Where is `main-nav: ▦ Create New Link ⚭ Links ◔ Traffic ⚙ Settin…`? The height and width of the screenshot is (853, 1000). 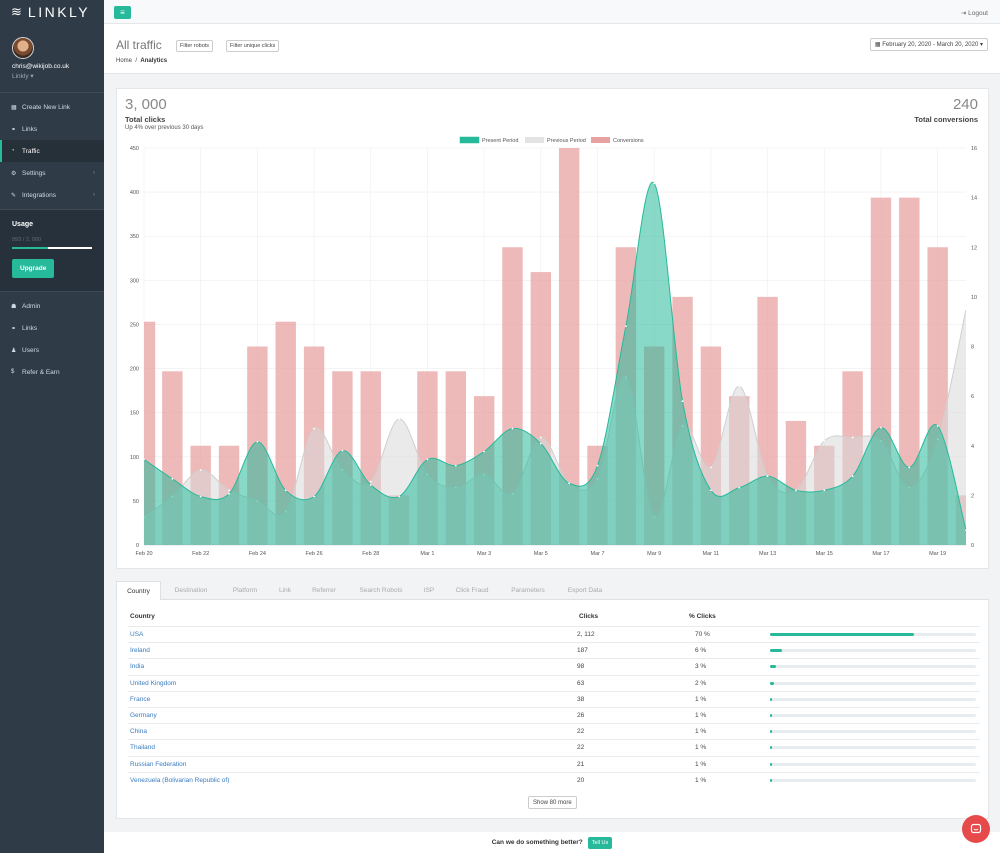
main-nav: ▦ Create New Link ⚭ Links ◔ Traffic ⚙ Settin… is located at coordinates (52, 150).